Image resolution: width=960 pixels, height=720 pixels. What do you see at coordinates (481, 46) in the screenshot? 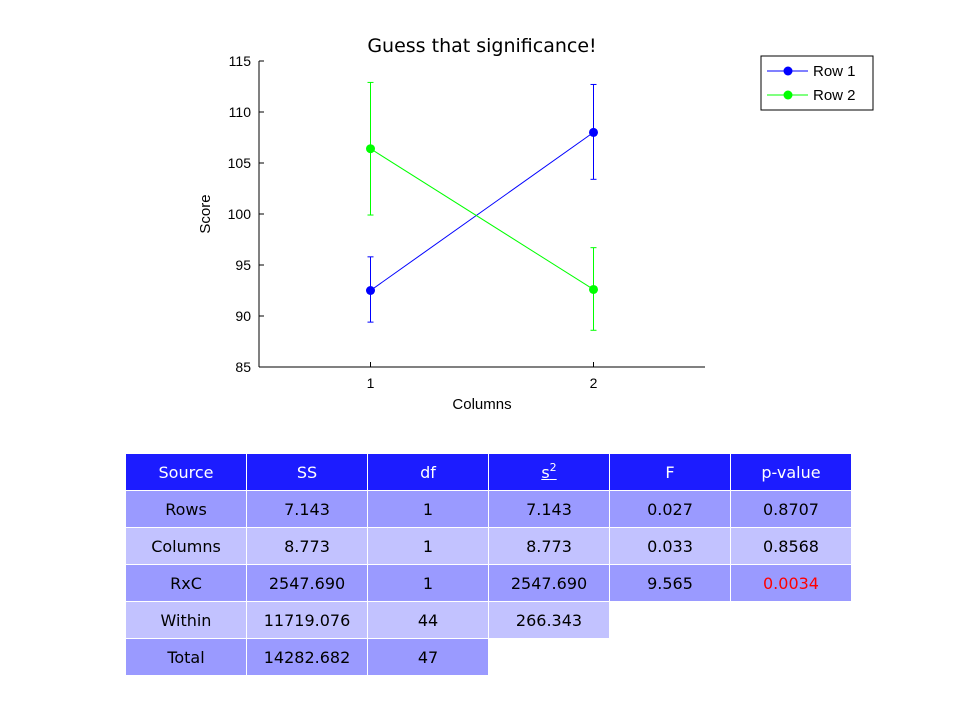
I see `chart-title: Guess that significance!` at bounding box center [481, 46].